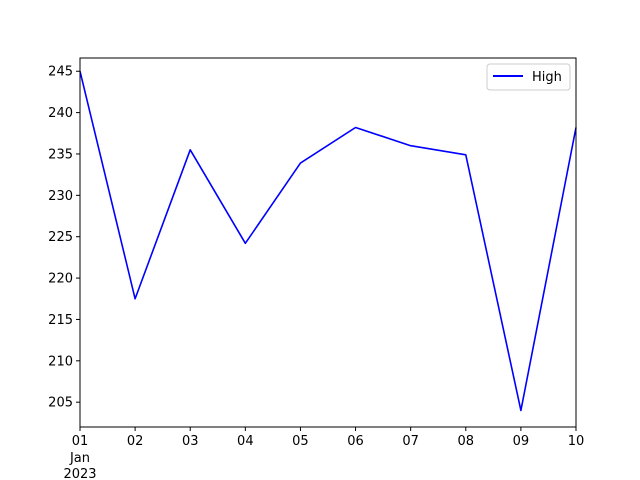 This screenshot has width=640, height=480. I want to click on x-tick-label: 03, so click(190, 441).